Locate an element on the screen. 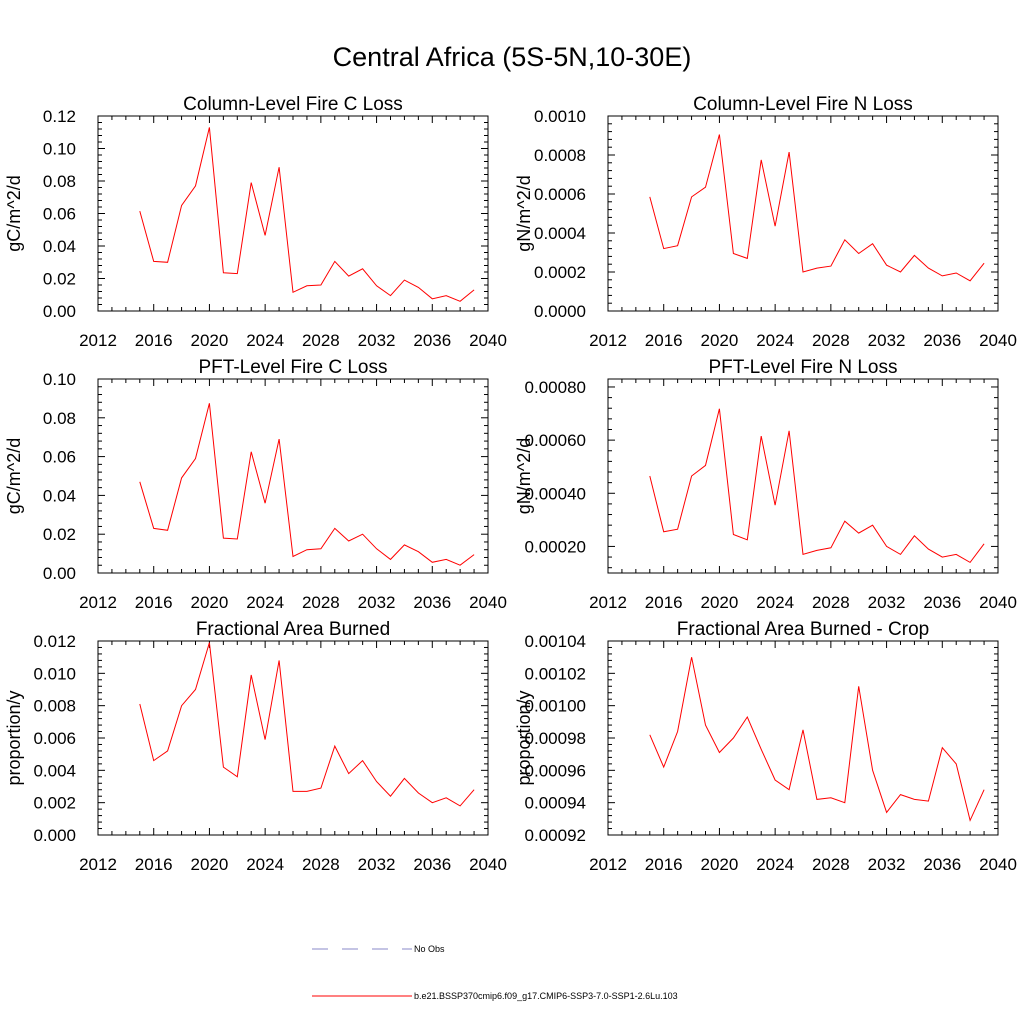  y-tick-label: 0.00104 is located at coordinates (555, 641).